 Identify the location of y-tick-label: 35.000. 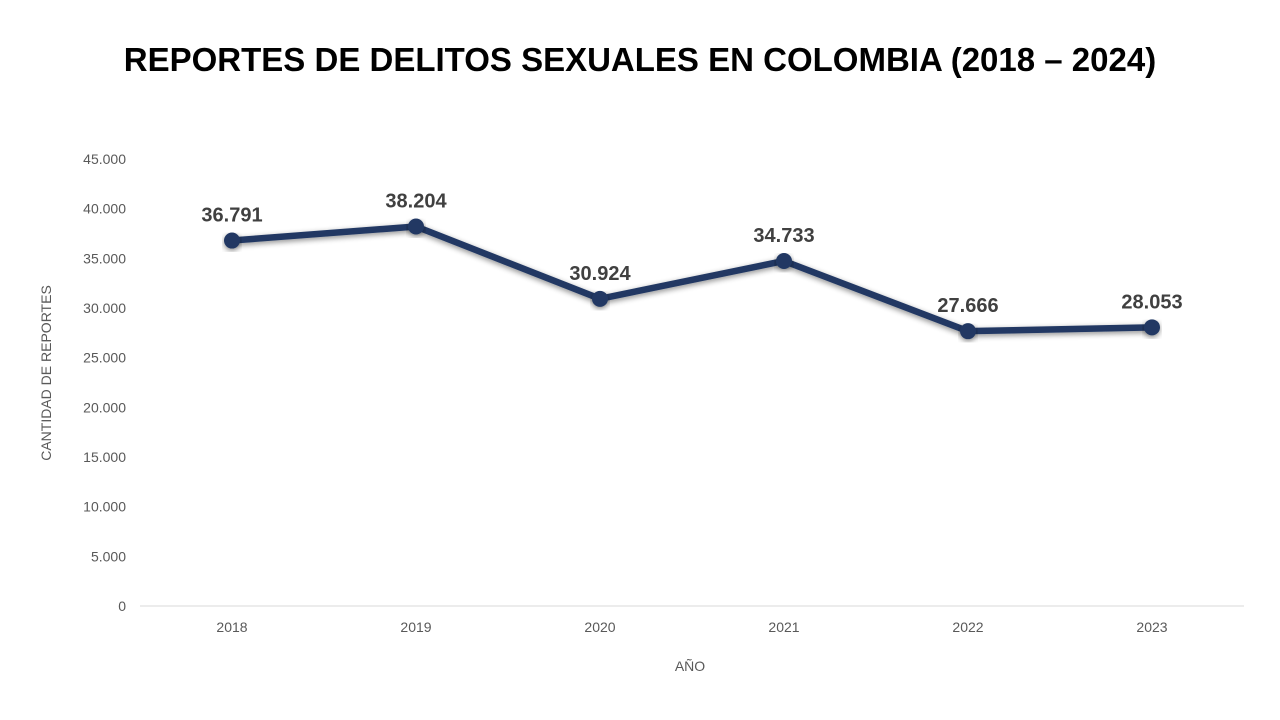
(104, 258).